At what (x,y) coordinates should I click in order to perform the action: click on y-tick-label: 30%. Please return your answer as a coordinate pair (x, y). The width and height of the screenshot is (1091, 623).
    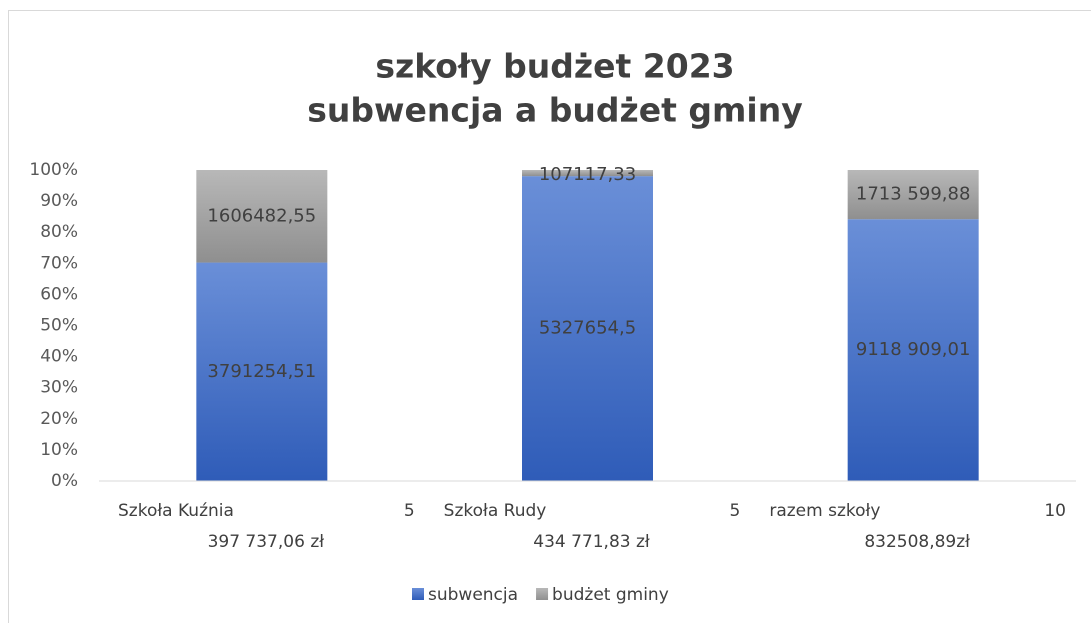
    Looking at the image, I should click on (59, 388).